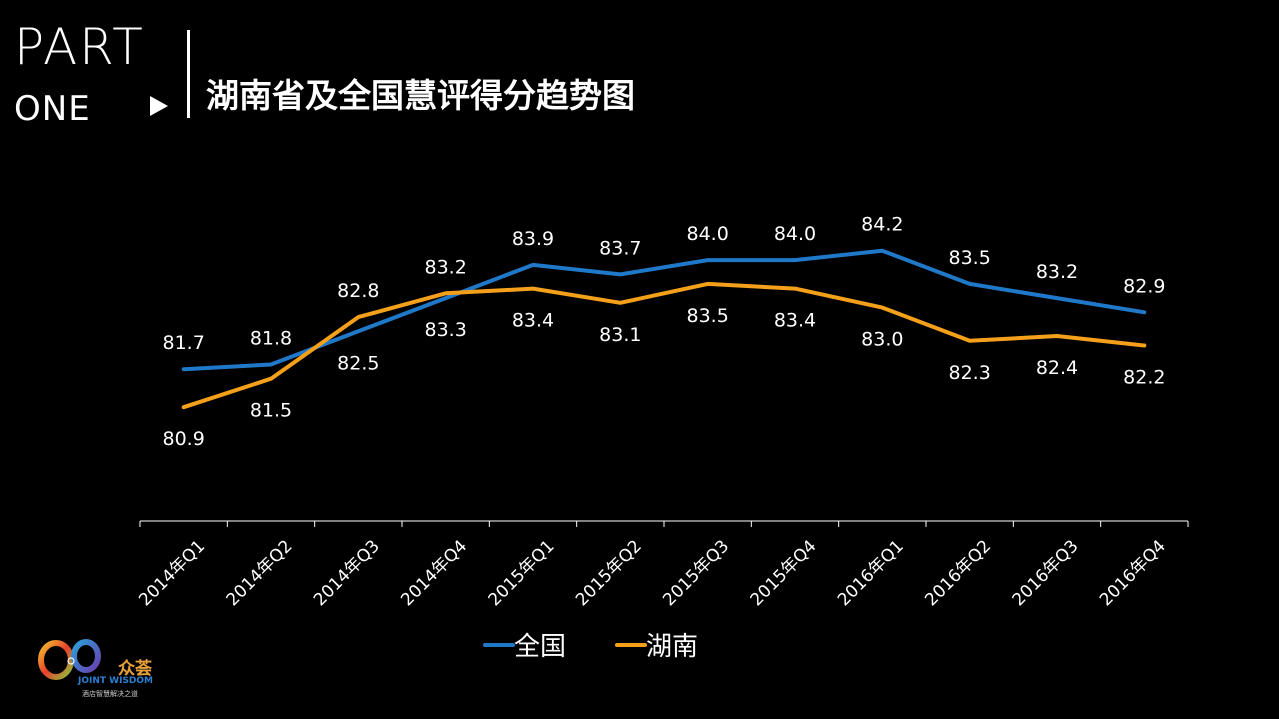 The width and height of the screenshot is (1279, 719). Describe the element at coordinates (609, 573) in the screenshot. I see `x-tick-label: 2015年Q2` at that location.